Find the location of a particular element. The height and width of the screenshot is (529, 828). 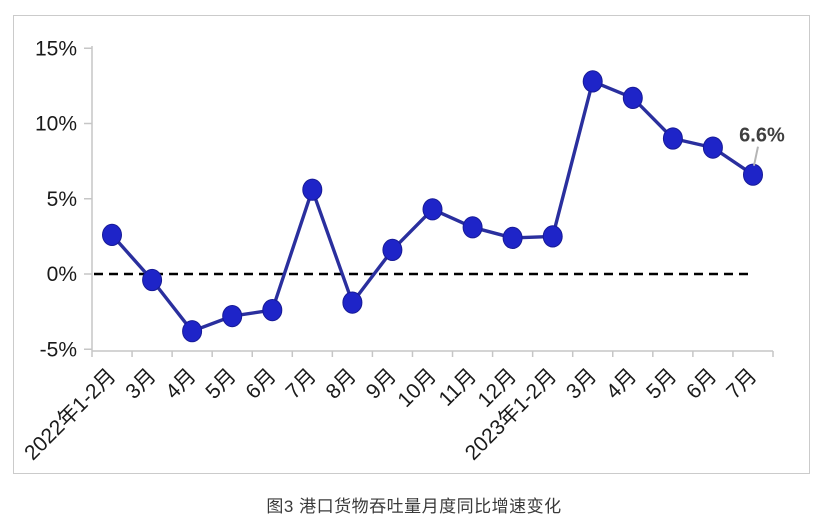

chart-caption: 图3 港口货物吞吐量月度同比增速变化 is located at coordinates (414, 506).